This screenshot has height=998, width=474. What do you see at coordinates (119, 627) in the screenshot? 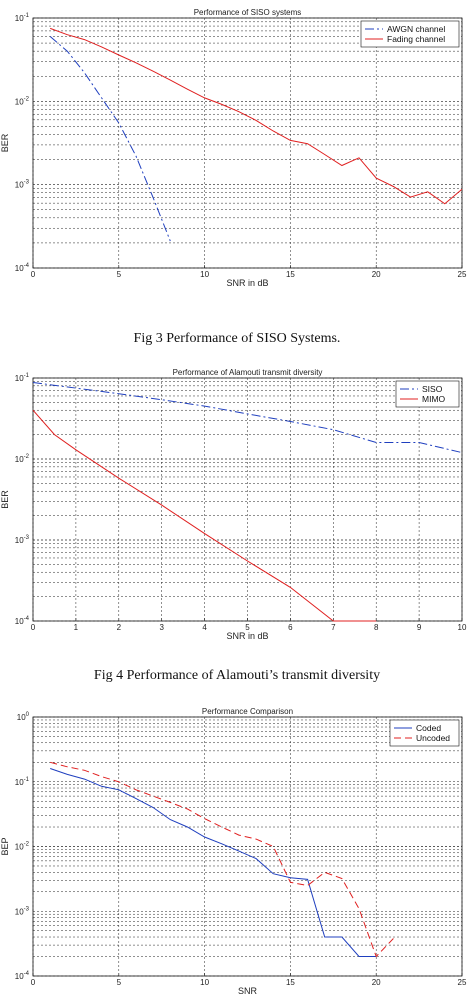
I see `x-tick-label: 2` at bounding box center [119, 627].